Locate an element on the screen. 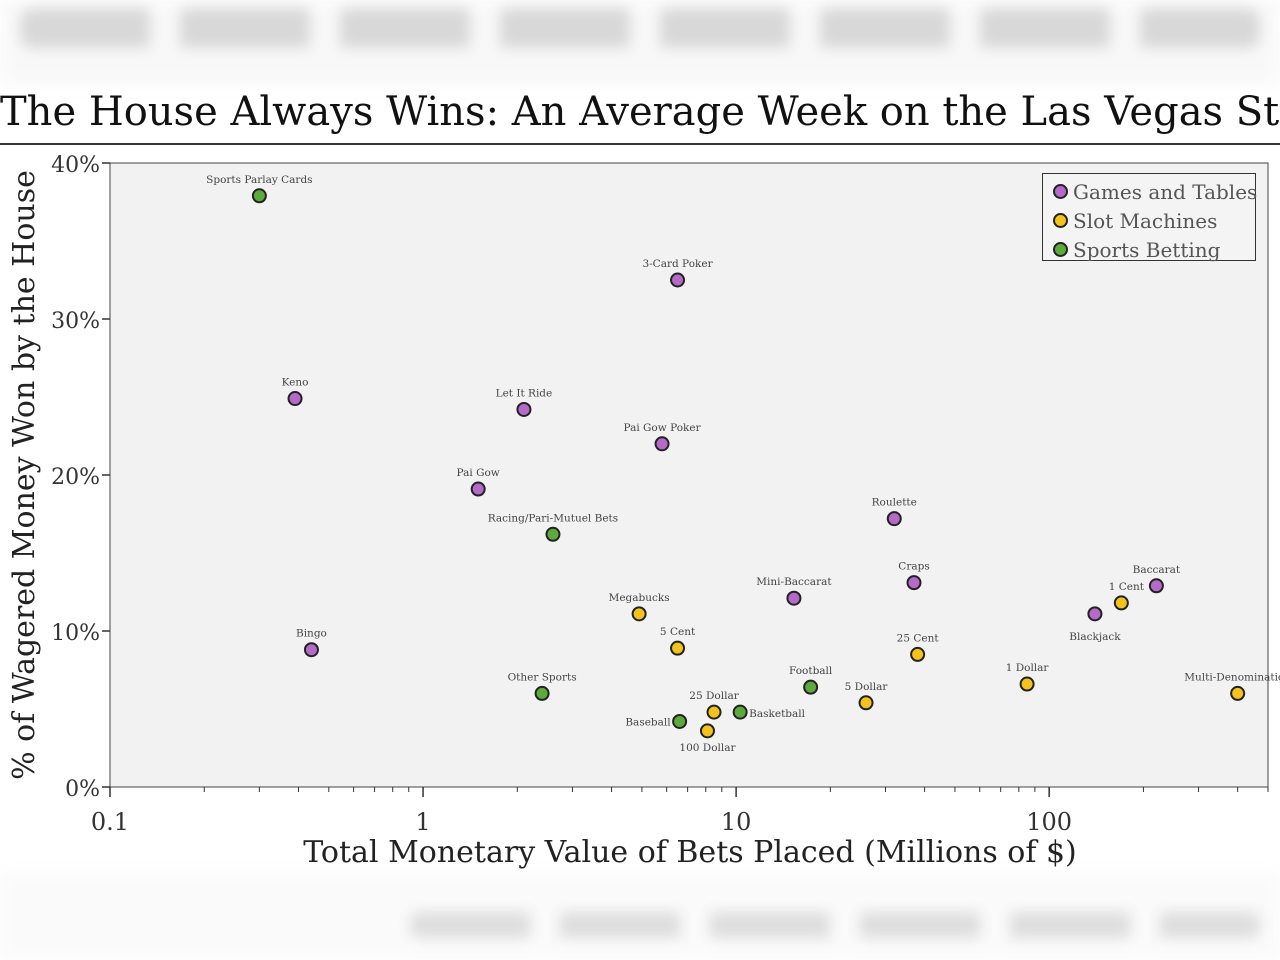 This screenshot has width=1280, height=960. title-divider is located at coordinates (640, 144).